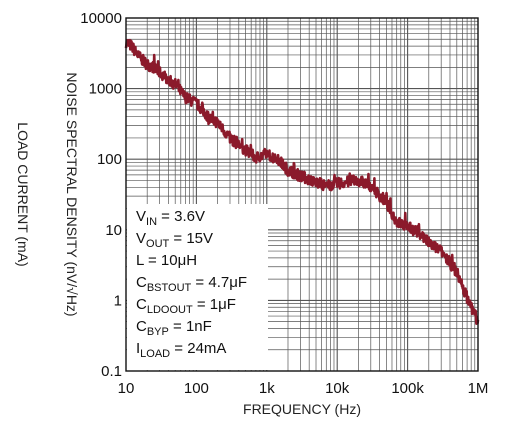 The width and height of the screenshot is (505, 423). What do you see at coordinates (23, 194) in the screenshot?
I see `secondary-y-axis-title: LOAD CURRENT (mA)` at bounding box center [23, 194].